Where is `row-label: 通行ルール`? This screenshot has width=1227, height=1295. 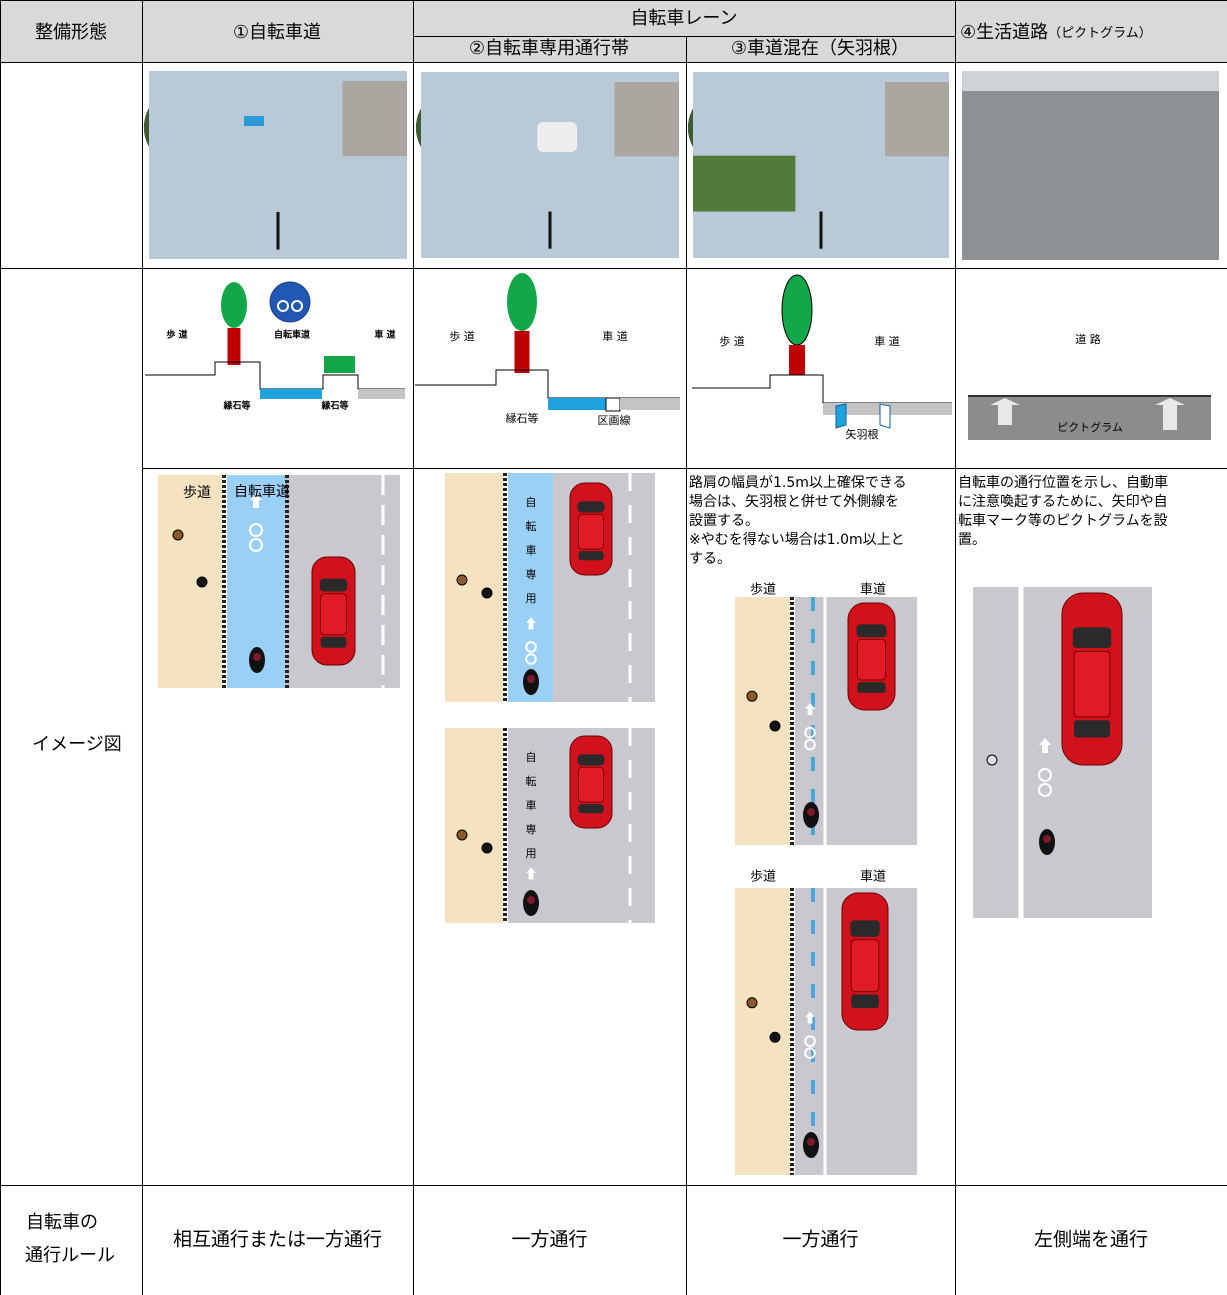 row-label: 通行ルール is located at coordinates (70, 1255).